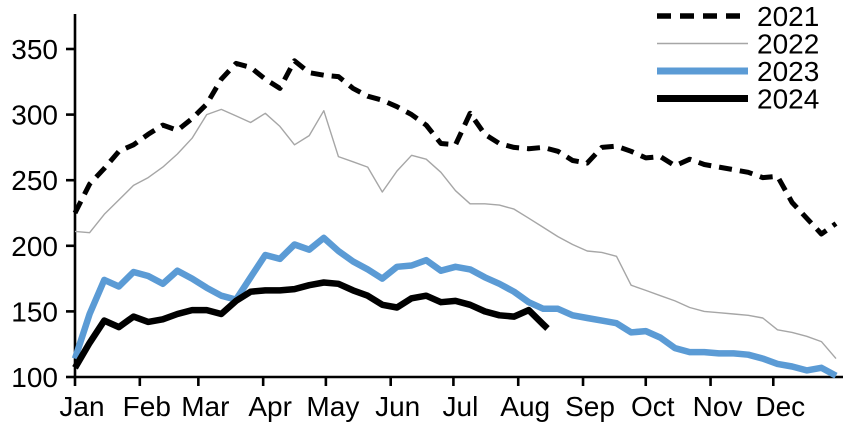  Describe the element at coordinates (738, 44) in the screenshot. I see `legend-entry-2022: 2022` at that location.